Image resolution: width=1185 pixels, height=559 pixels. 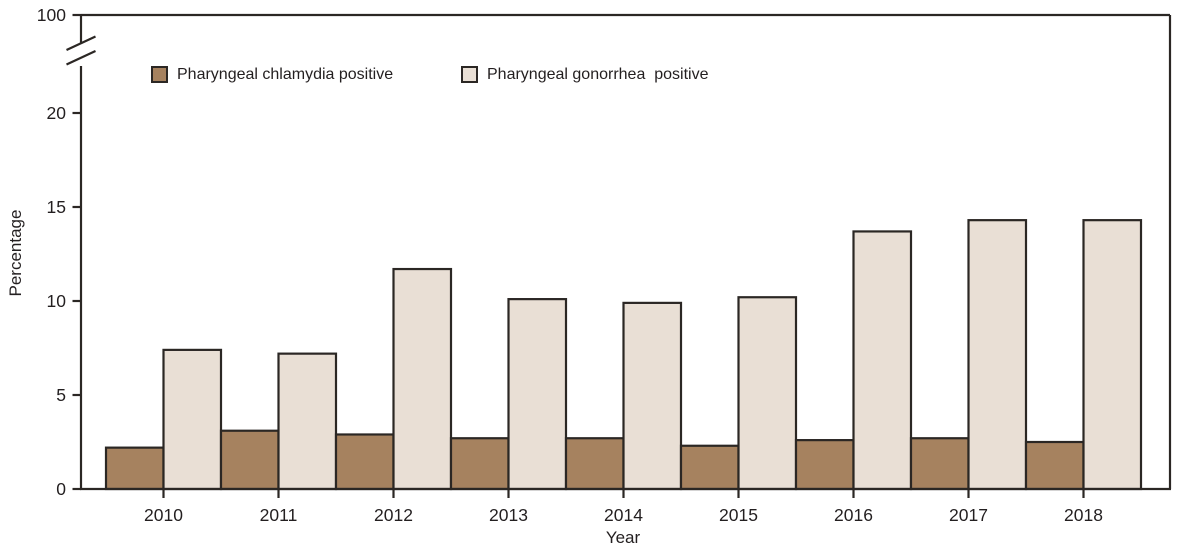 What do you see at coordinates (1054, 465) in the screenshot?
I see `bar-2018-chlamydia` at bounding box center [1054, 465].